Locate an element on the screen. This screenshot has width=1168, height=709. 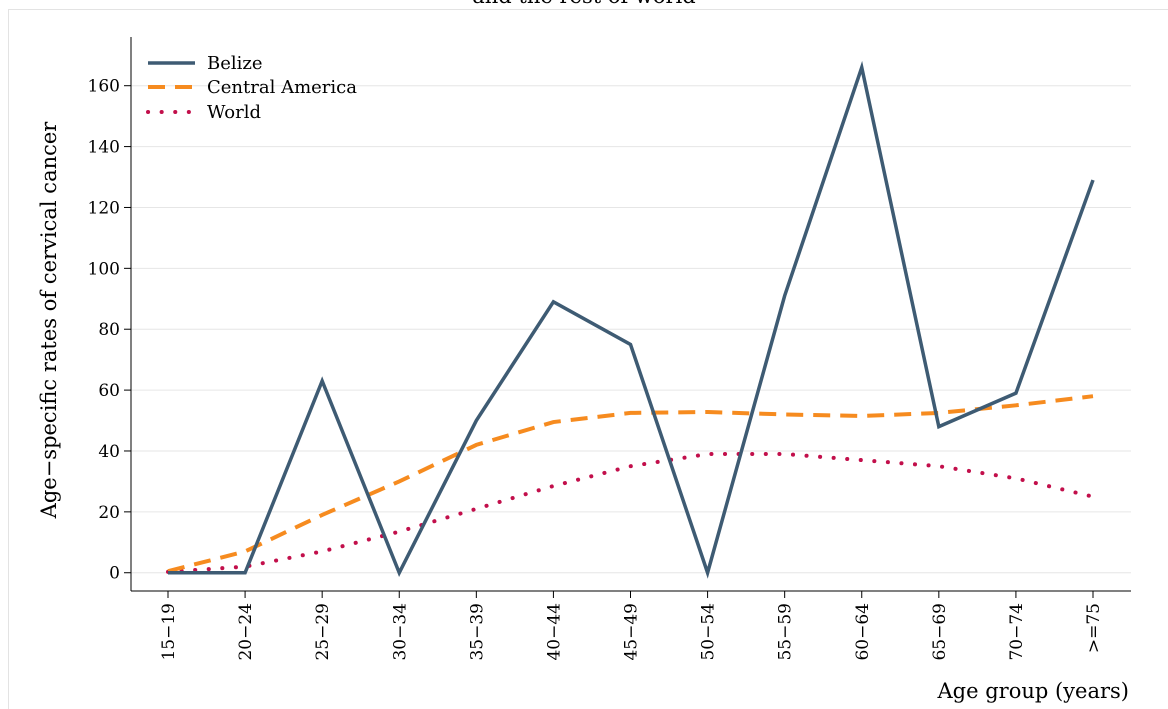
x-tick-label: 30−34 is located at coordinates (400, 632).